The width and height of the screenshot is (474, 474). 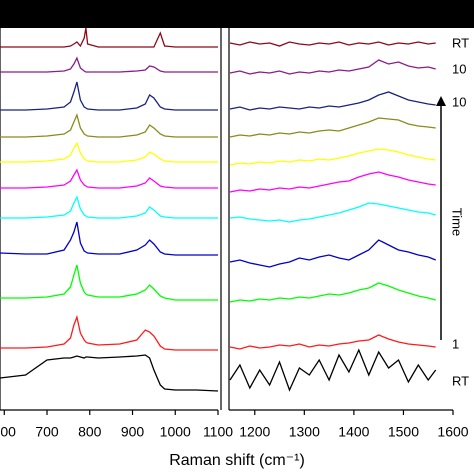 What do you see at coordinates (237, 460) in the screenshot?
I see `x-axis-title: Raman shift (cm⁻¹)` at bounding box center [237, 460].